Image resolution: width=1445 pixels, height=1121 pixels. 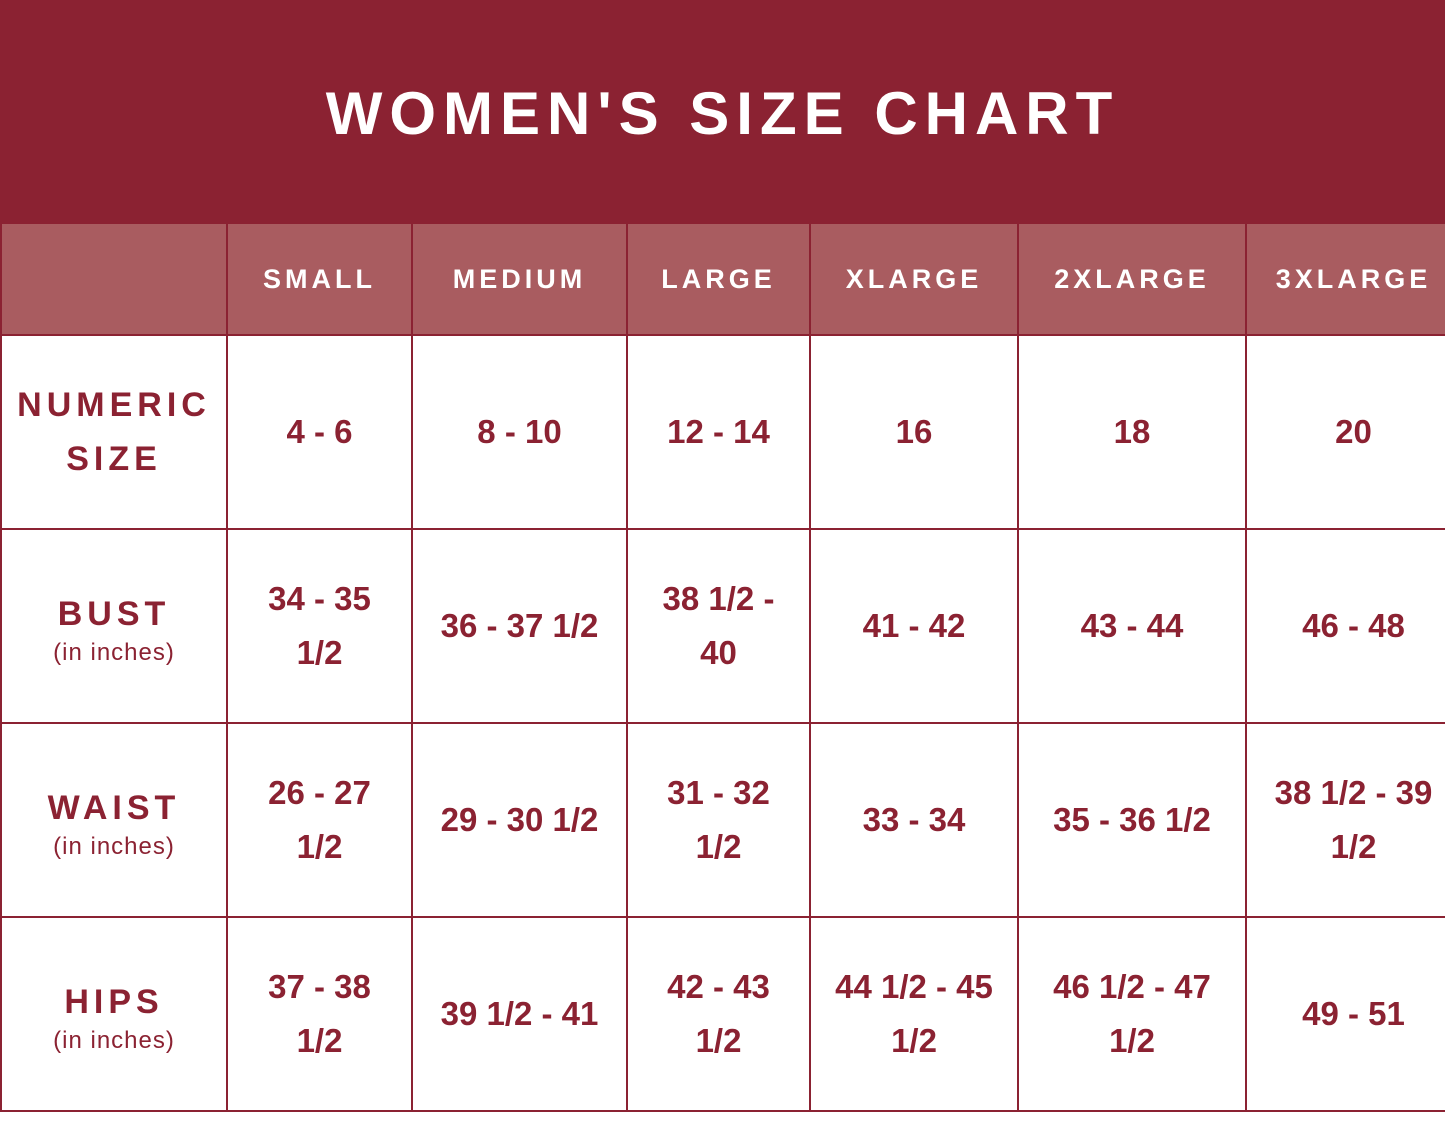 I want to click on column-header: MEDIUM, so click(x=519, y=279).